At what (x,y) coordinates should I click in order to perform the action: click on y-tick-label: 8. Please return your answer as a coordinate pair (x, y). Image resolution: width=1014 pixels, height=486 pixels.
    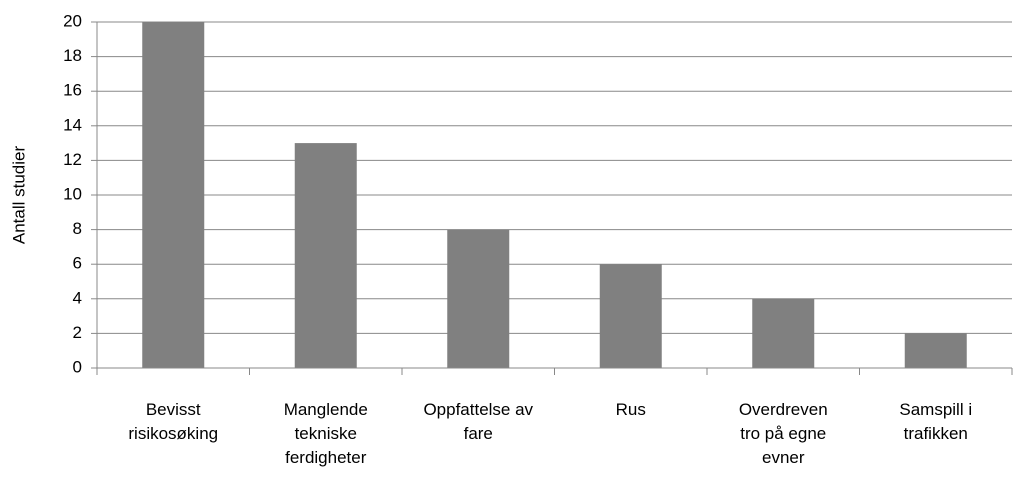
    Looking at the image, I should click on (77, 228).